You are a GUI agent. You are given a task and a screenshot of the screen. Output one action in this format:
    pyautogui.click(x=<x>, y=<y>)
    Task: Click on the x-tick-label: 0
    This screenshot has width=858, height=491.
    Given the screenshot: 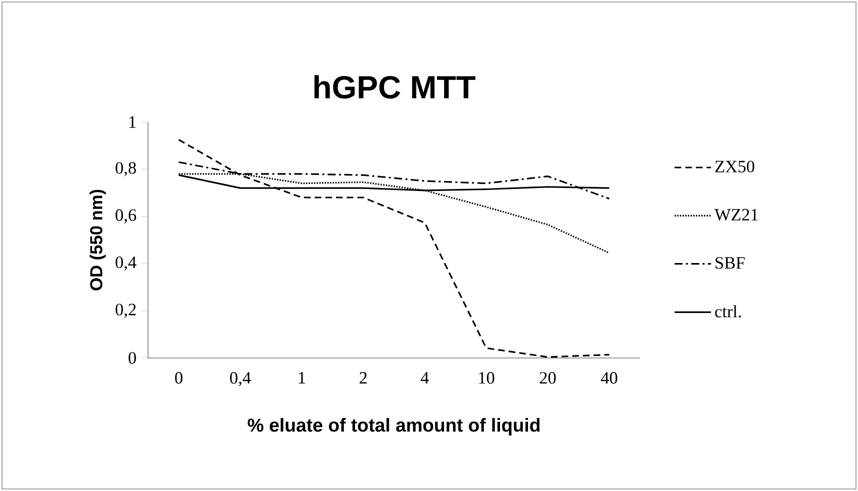 What is the action you would take?
    pyautogui.click(x=178, y=378)
    